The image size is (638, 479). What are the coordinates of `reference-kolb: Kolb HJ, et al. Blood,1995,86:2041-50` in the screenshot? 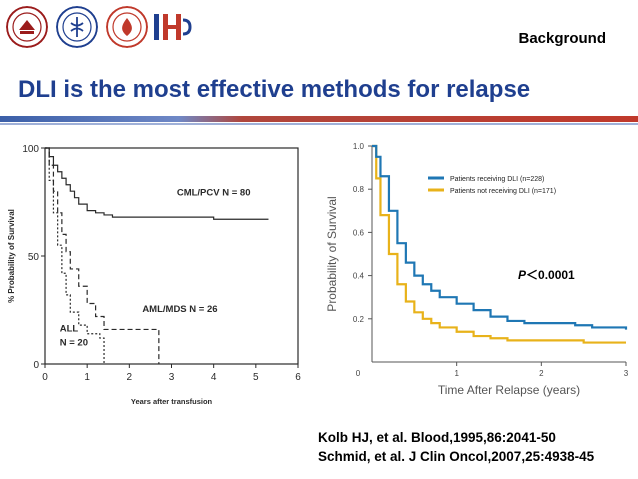 It's located at (437, 437).